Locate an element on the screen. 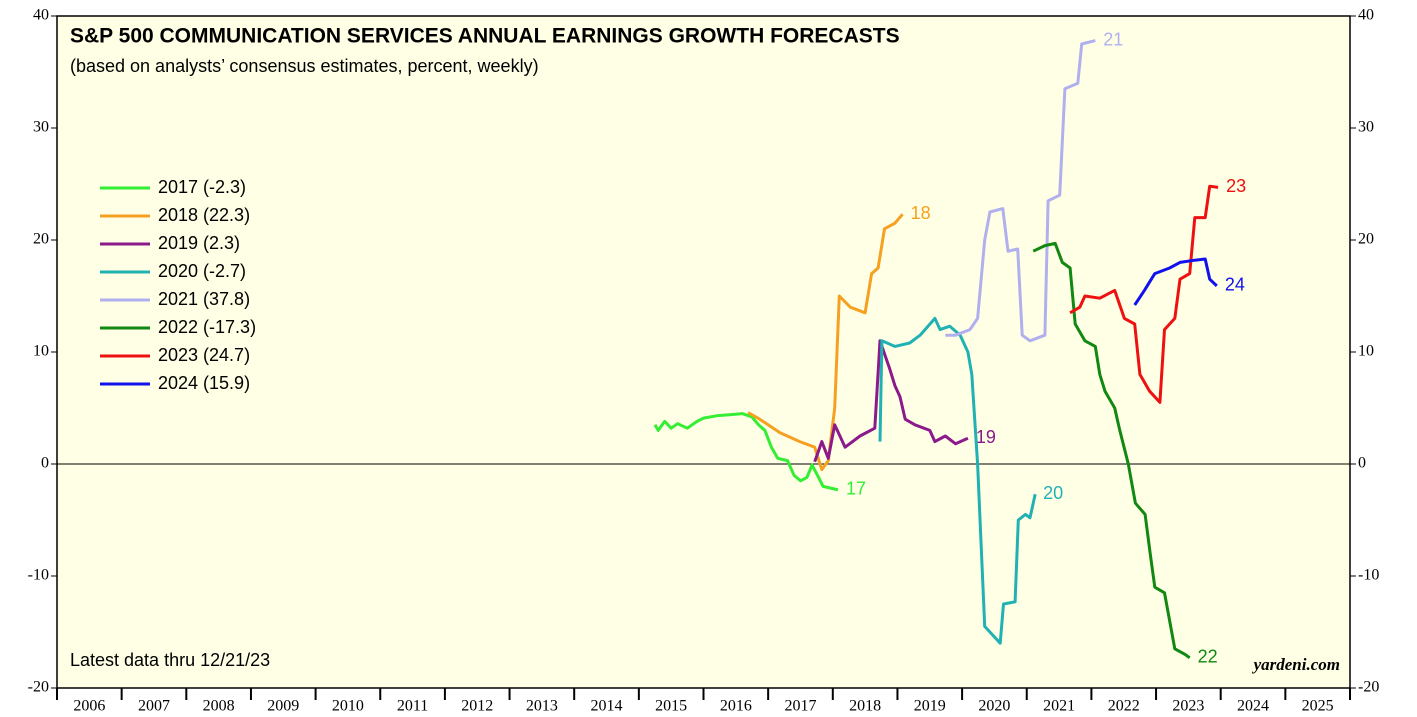 The width and height of the screenshot is (1417, 717). x-tick-label: 2022 is located at coordinates (1124, 706).